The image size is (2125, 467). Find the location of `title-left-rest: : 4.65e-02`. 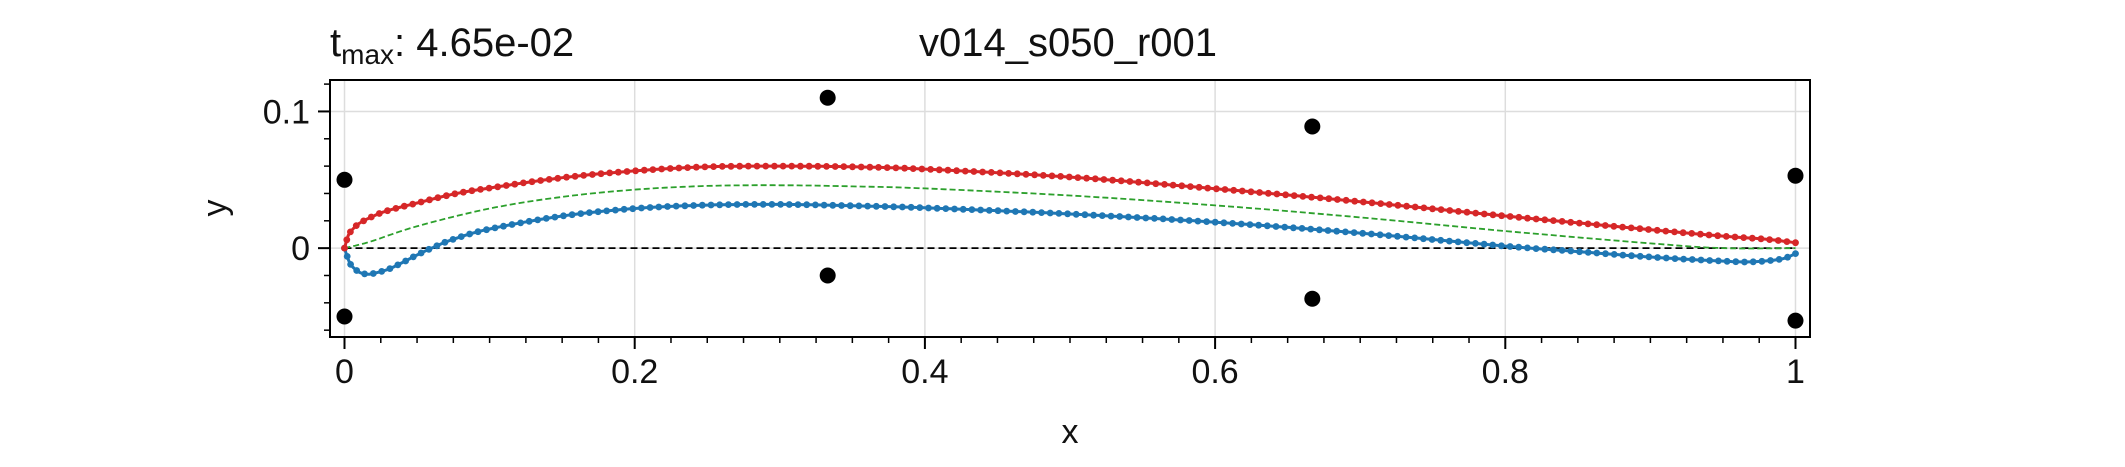

title-left-rest: : 4.65e-02 is located at coordinates (484, 43).